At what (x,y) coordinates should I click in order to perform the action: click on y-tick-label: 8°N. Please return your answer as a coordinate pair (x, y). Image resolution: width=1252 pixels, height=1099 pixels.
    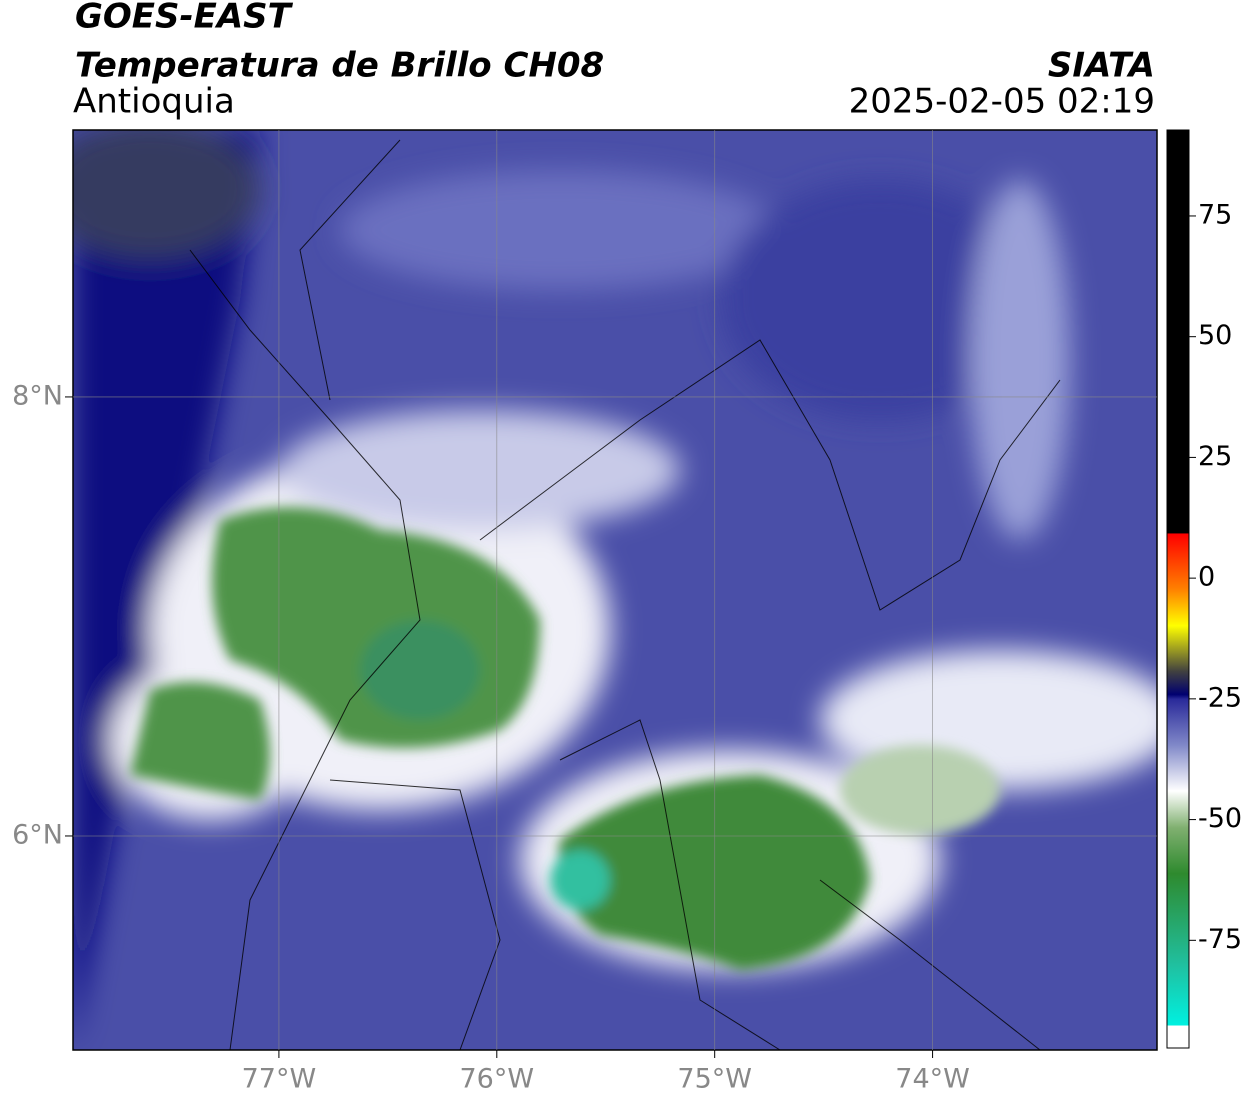
    Looking at the image, I should click on (37, 395).